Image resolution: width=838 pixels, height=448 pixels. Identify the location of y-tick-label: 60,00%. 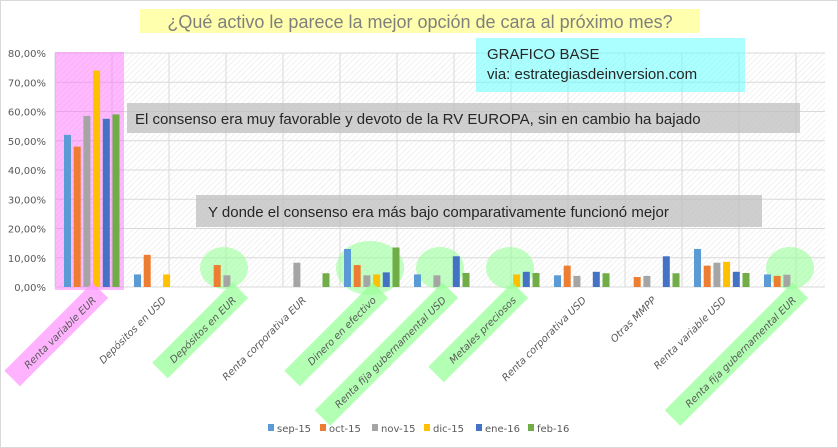
(27, 113).